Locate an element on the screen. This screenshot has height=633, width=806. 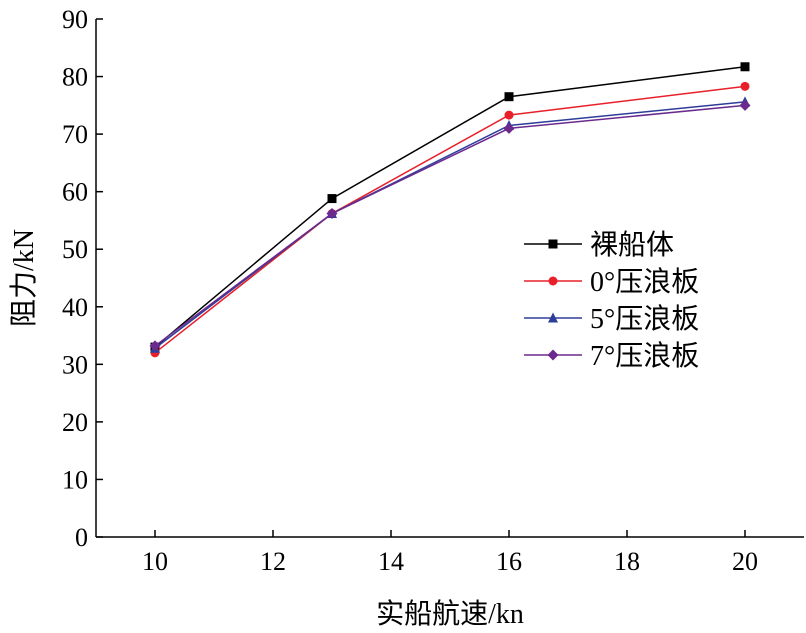
legend-label: 7°压浪板 is located at coordinates (644, 356).